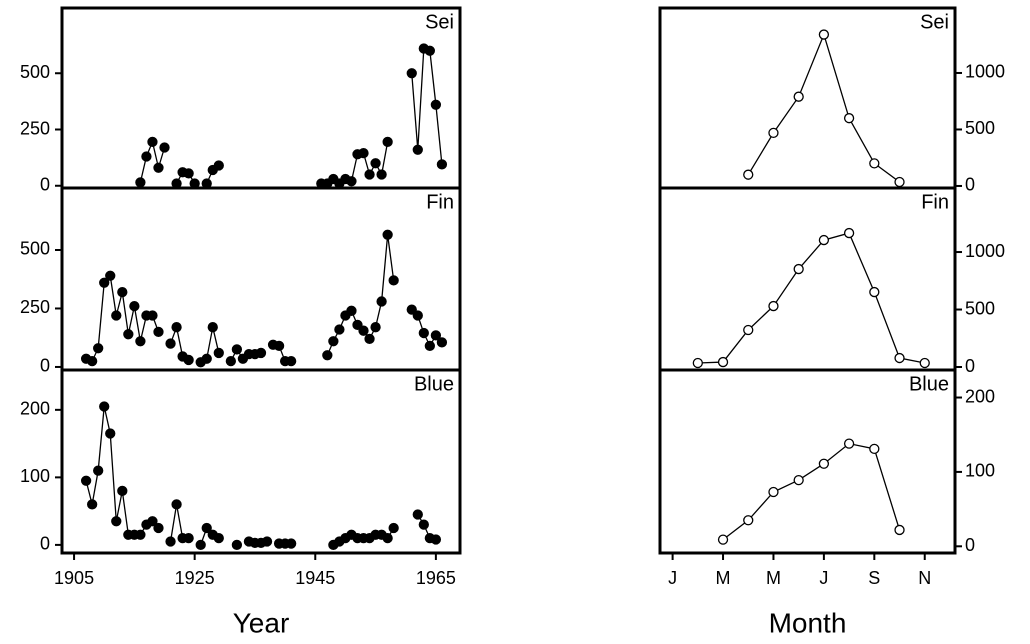 This screenshot has width=1030, height=644. What do you see at coordinates (436, 578) in the screenshot?
I see `x-tick-label: 1965` at bounding box center [436, 578].